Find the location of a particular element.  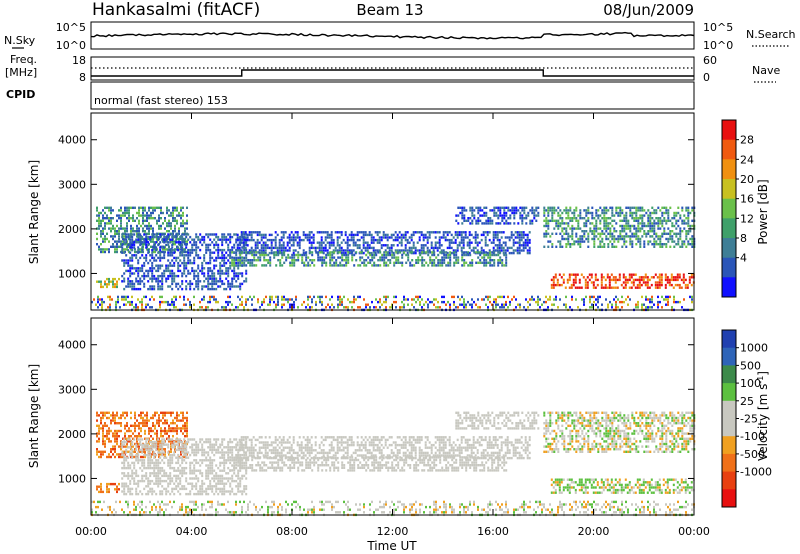

colorbar-frame is located at coordinates (729, 208).